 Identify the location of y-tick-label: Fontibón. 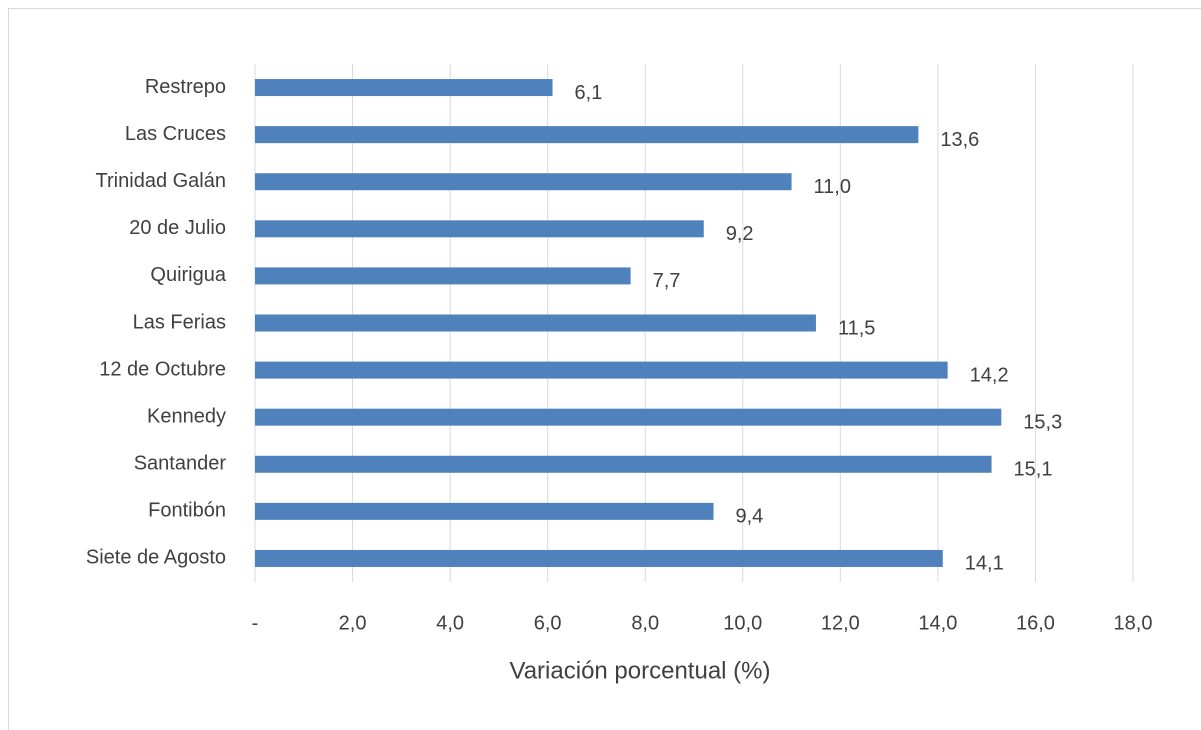
(187, 511).